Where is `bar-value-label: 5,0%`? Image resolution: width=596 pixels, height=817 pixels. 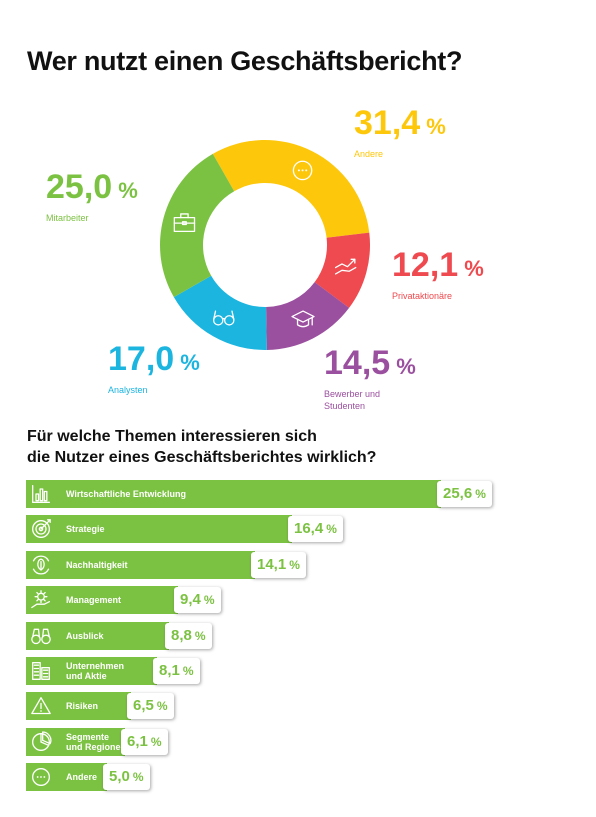 bar-value-label: 5,0% is located at coordinates (126, 777).